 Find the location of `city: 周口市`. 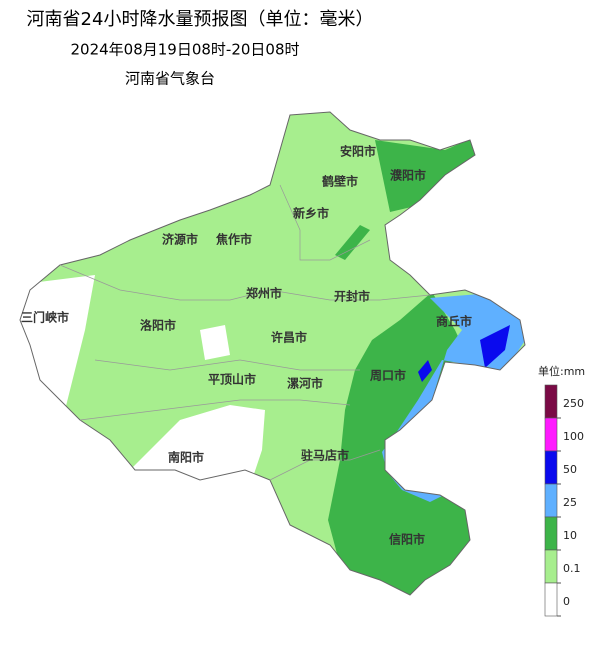

city: 周口市 is located at coordinates (388, 375).